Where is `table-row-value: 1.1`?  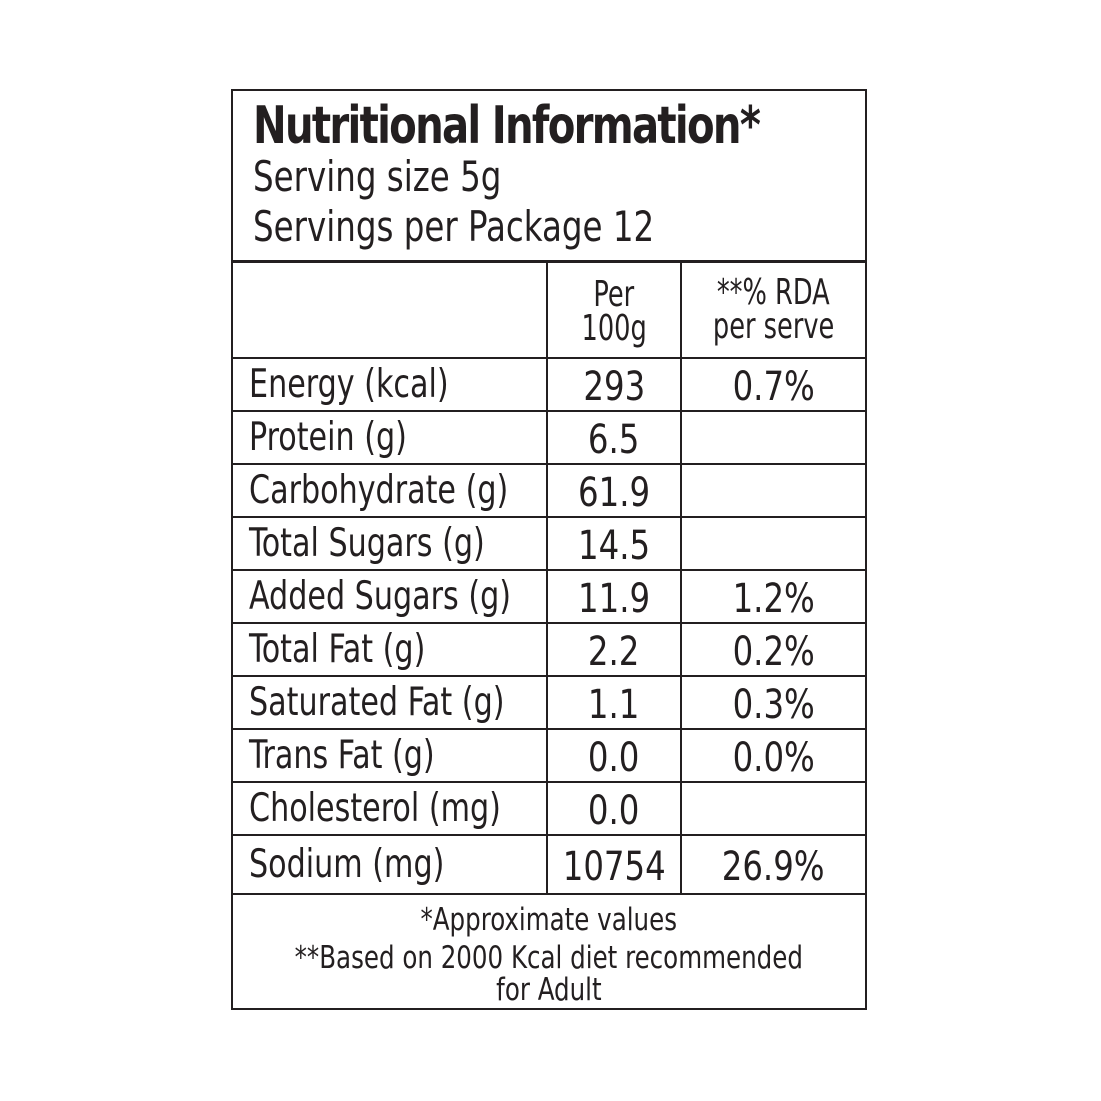
table-row-value: 1.1 is located at coordinates (614, 704).